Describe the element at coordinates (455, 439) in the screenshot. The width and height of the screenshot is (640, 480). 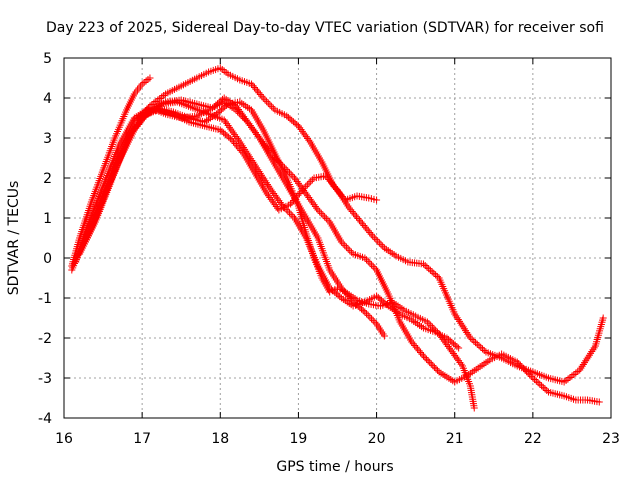
I see `x-tick-label: 21` at that location.